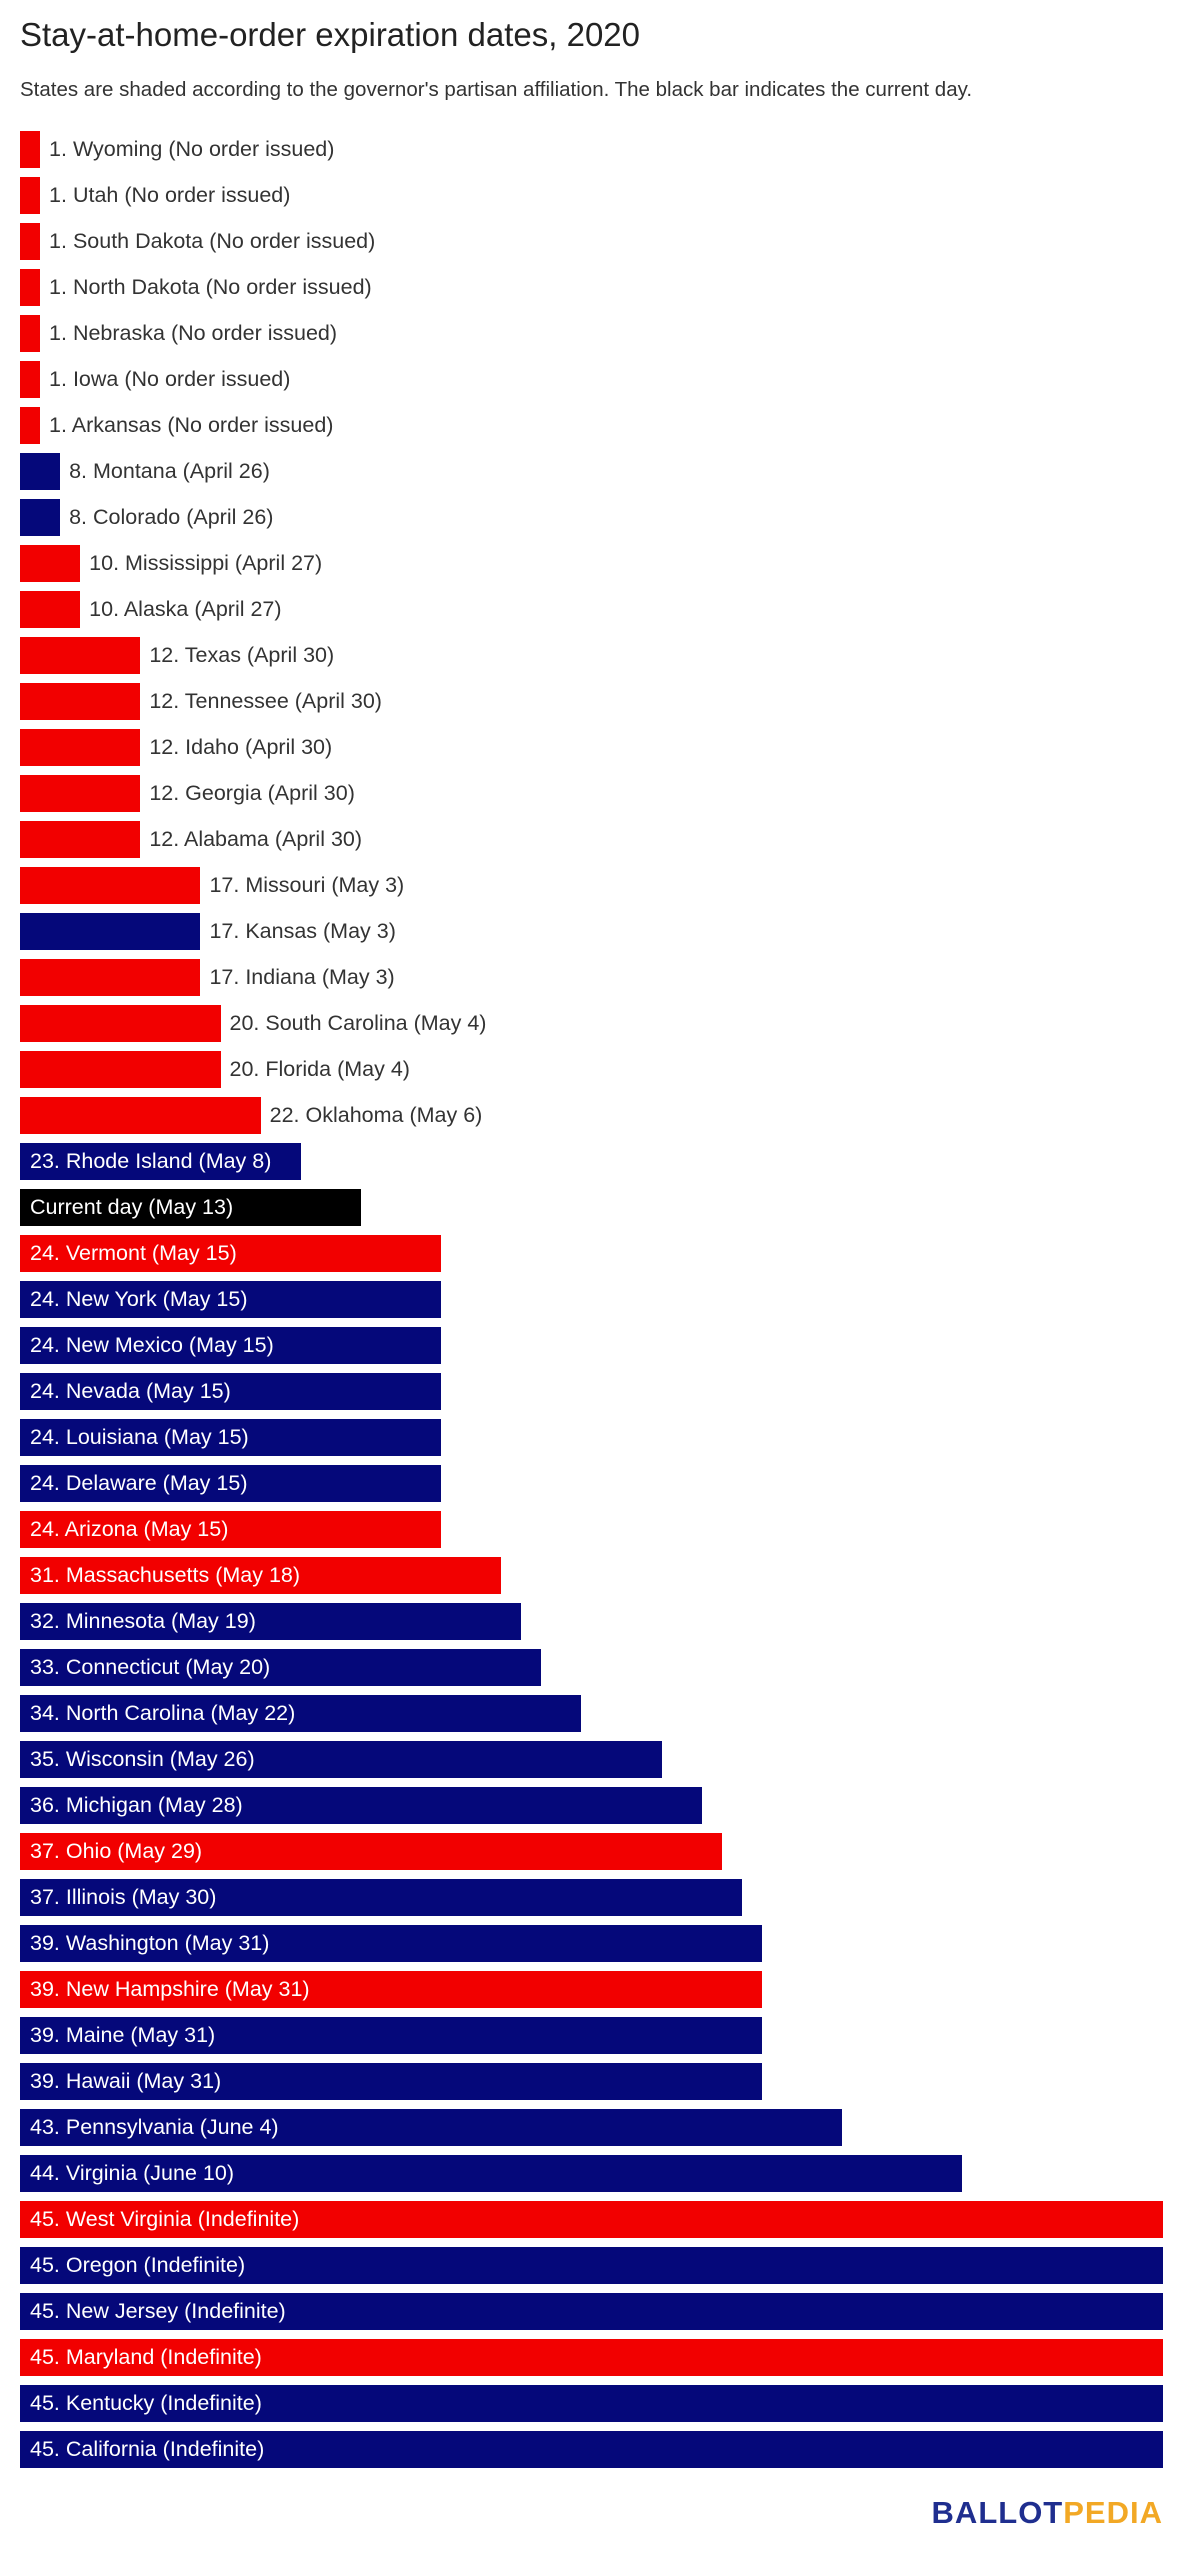  I want to click on bar-label: 1. Nebraska (No order issued), so click(193, 333).